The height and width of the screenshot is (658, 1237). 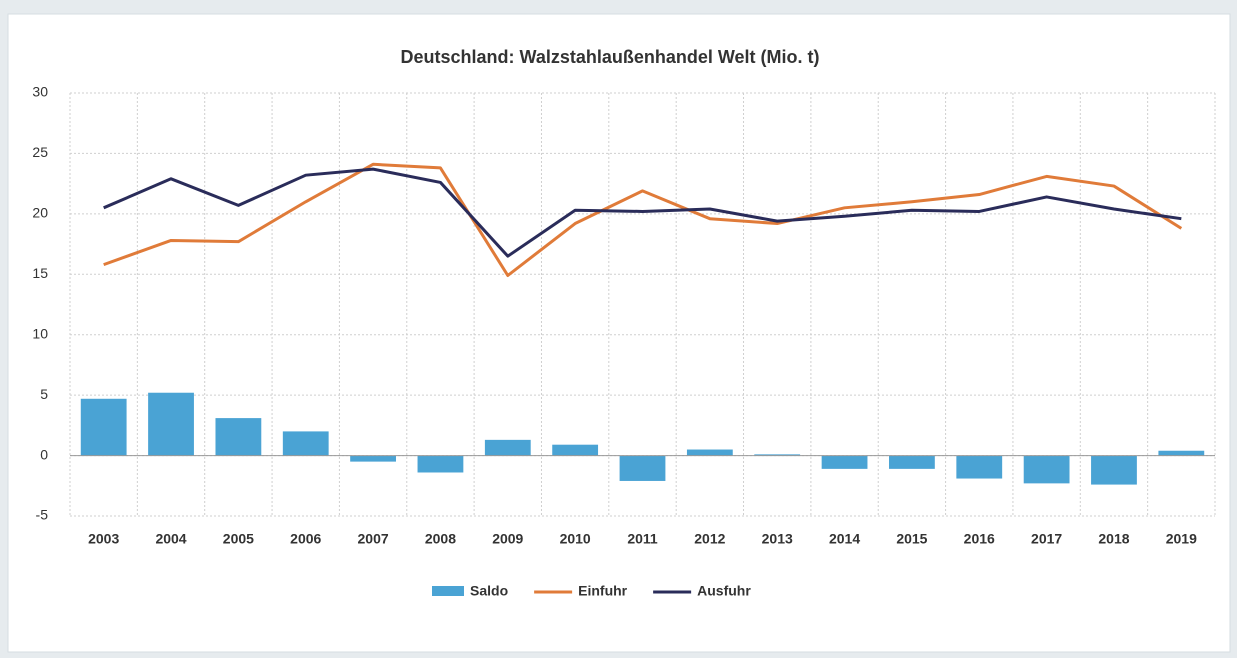 I want to click on x-tick-label: 2015, so click(x=911, y=539).